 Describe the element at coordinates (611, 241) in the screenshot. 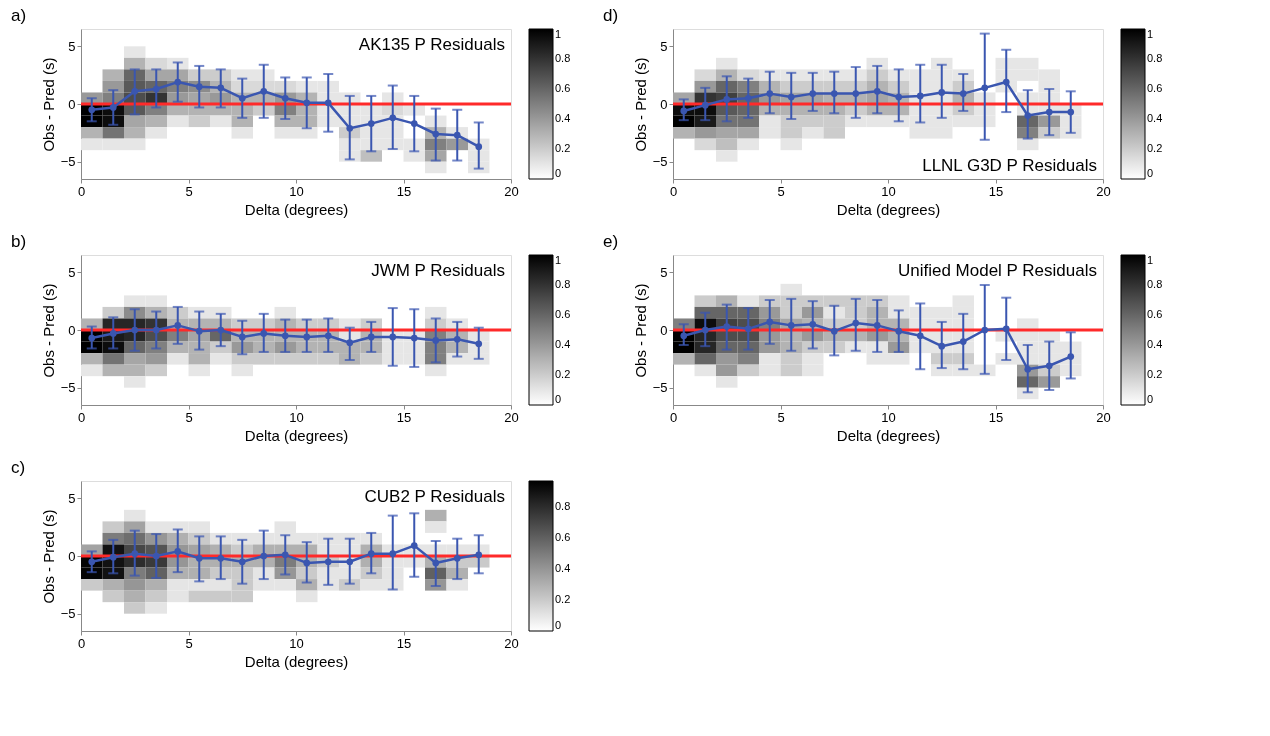

I see `chart-title: e)` at that location.